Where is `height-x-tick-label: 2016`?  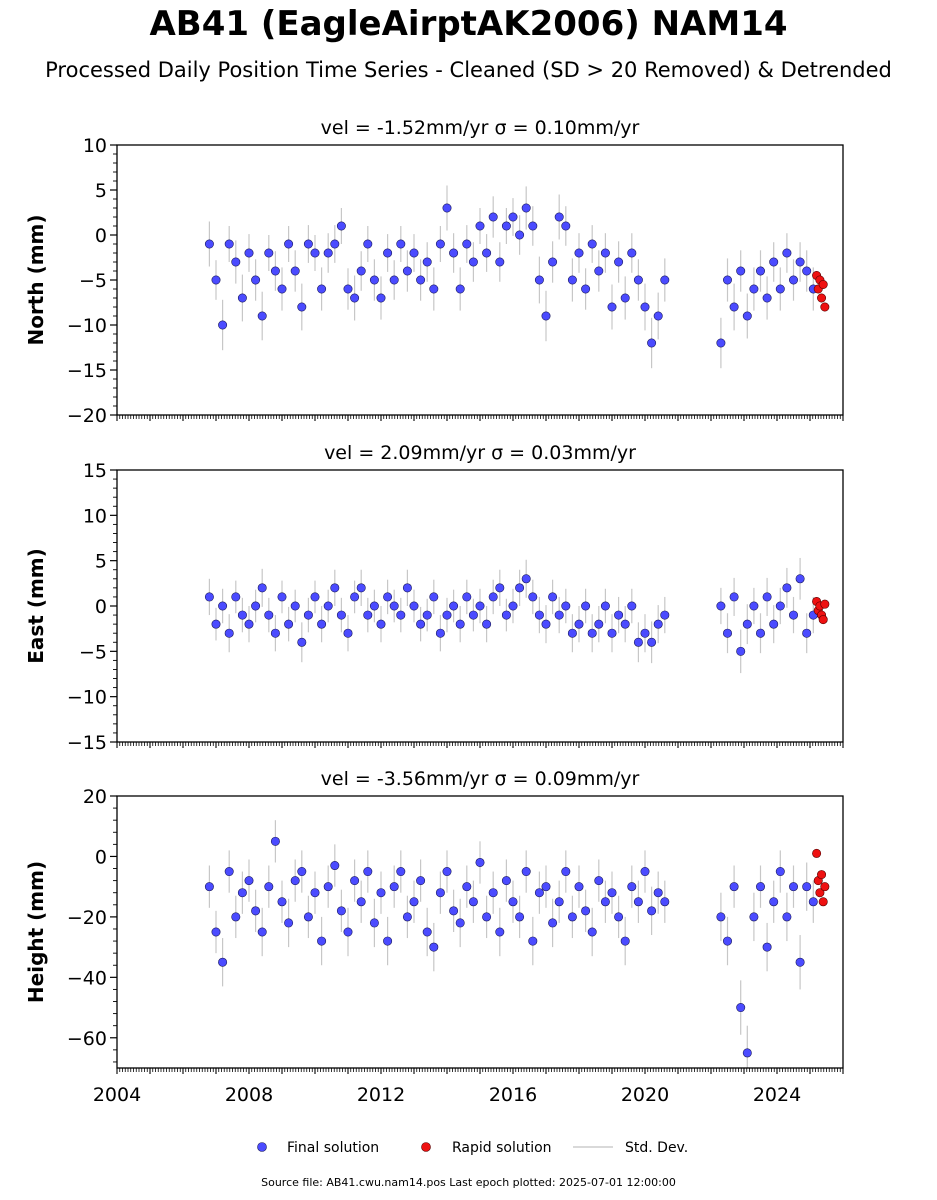
height-x-tick-label: 2016 is located at coordinates (513, 1095).